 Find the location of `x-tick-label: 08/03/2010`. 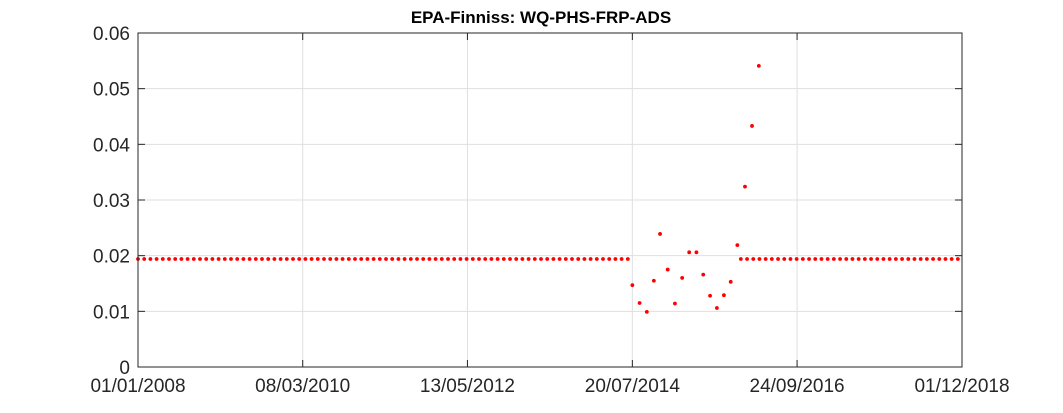

x-tick-label: 08/03/2010 is located at coordinates (302, 386).